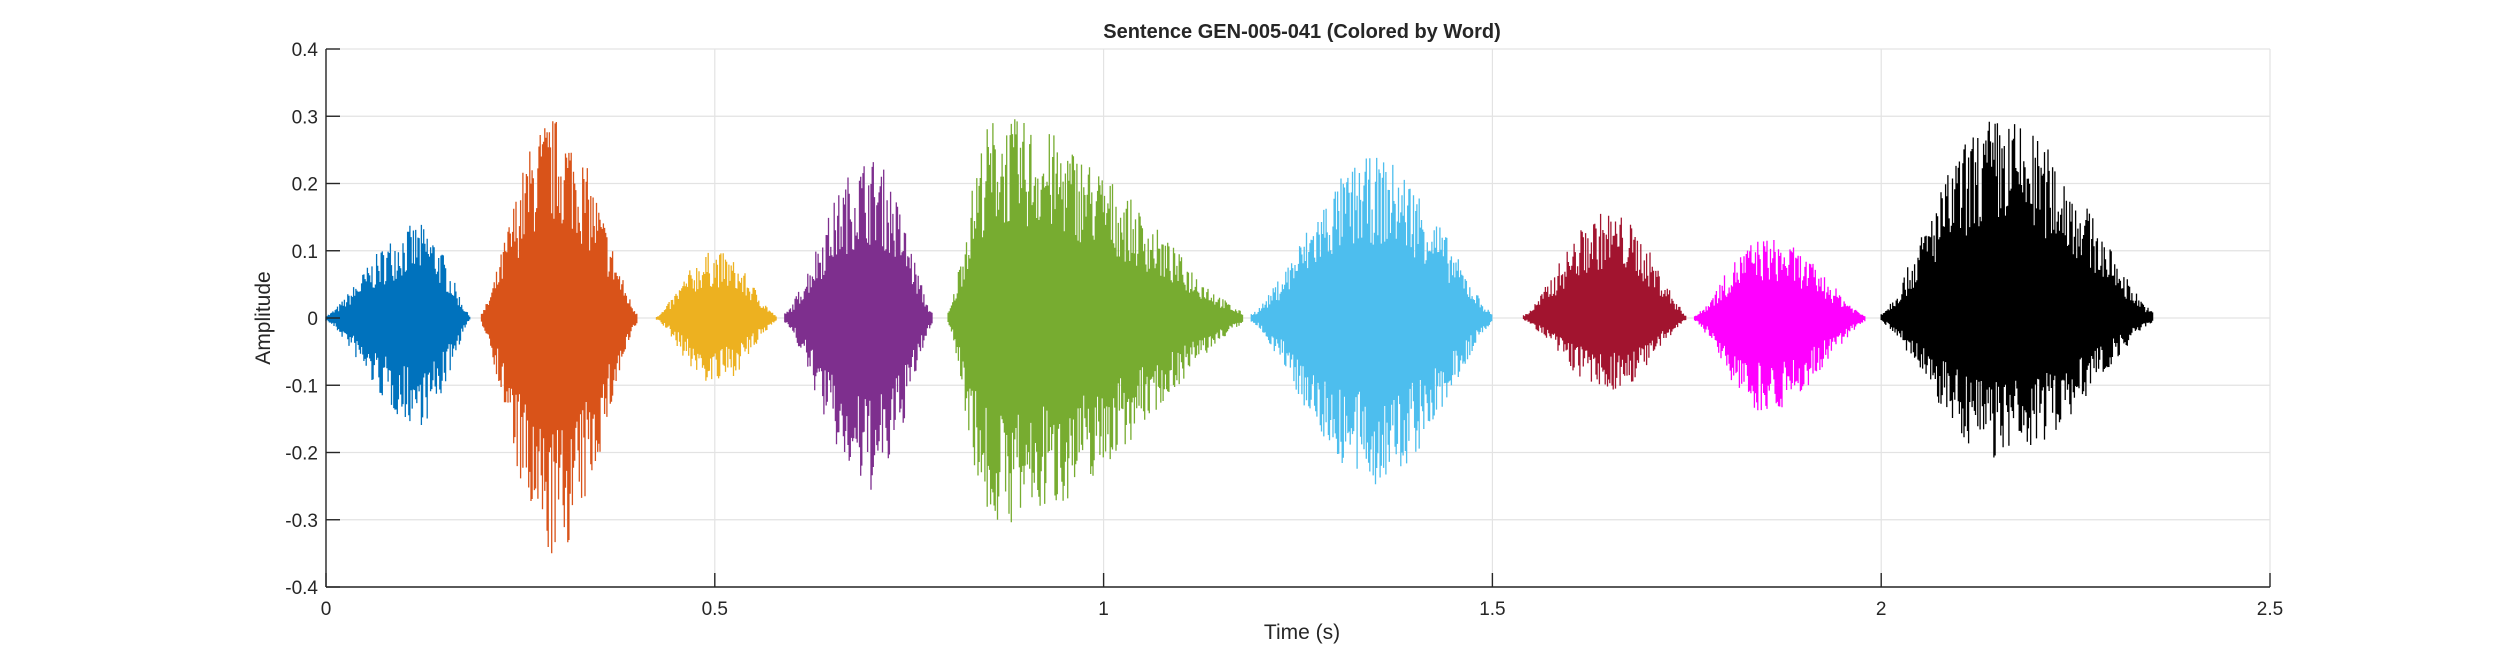  I want to click on x-axis-label: Time (s), so click(1302, 632).